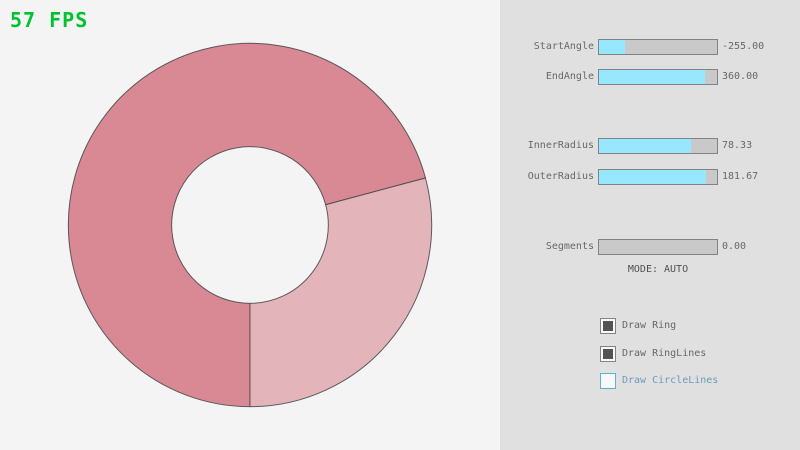 The width and height of the screenshot is (800, 450). I want to click on slider-row-end-angle: EndAngle 360.00, so click(631, 77).